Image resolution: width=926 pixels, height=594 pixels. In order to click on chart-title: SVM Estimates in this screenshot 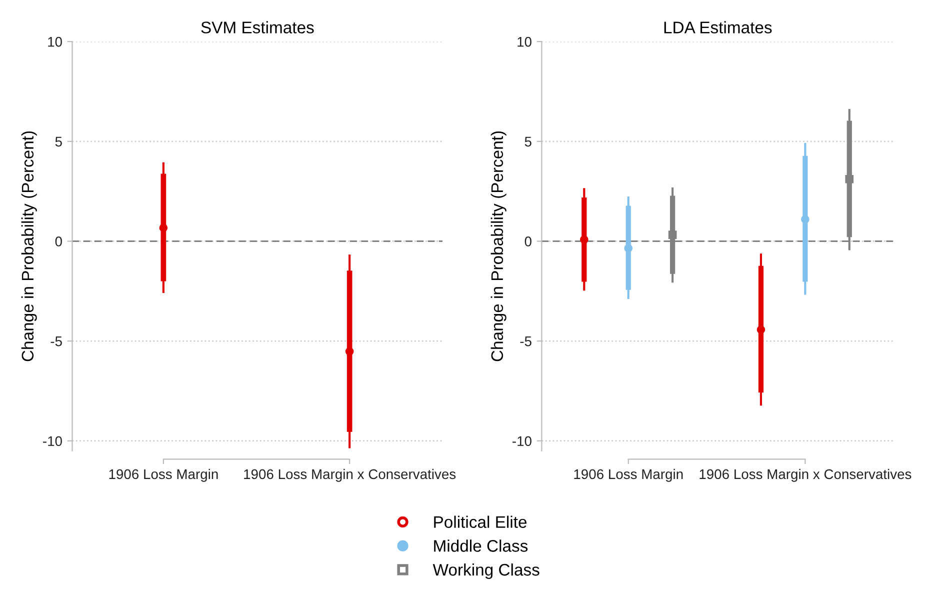, I will do `click(257, 27)`.